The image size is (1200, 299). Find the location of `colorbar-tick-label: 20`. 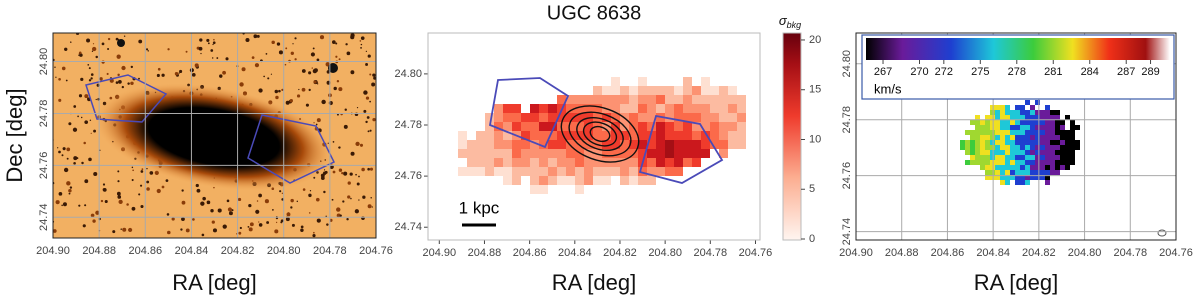

colorbar-tick-label: 20 is located at coordinates (815, 40).